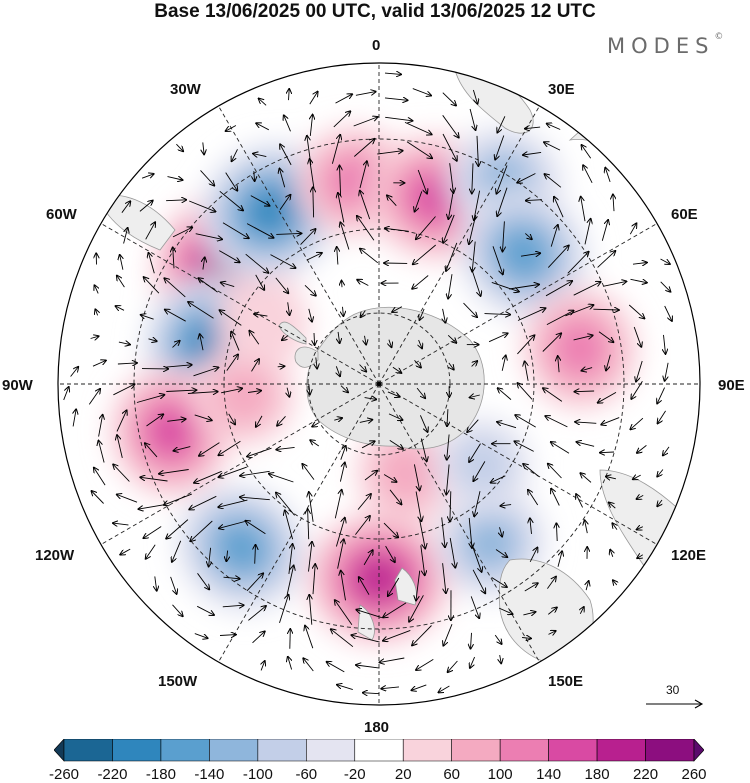  What do you see at coordinates (646, 774) in the screenshot?
I see `colorbar-tick-label: 220` at bounding box center [646, 774].